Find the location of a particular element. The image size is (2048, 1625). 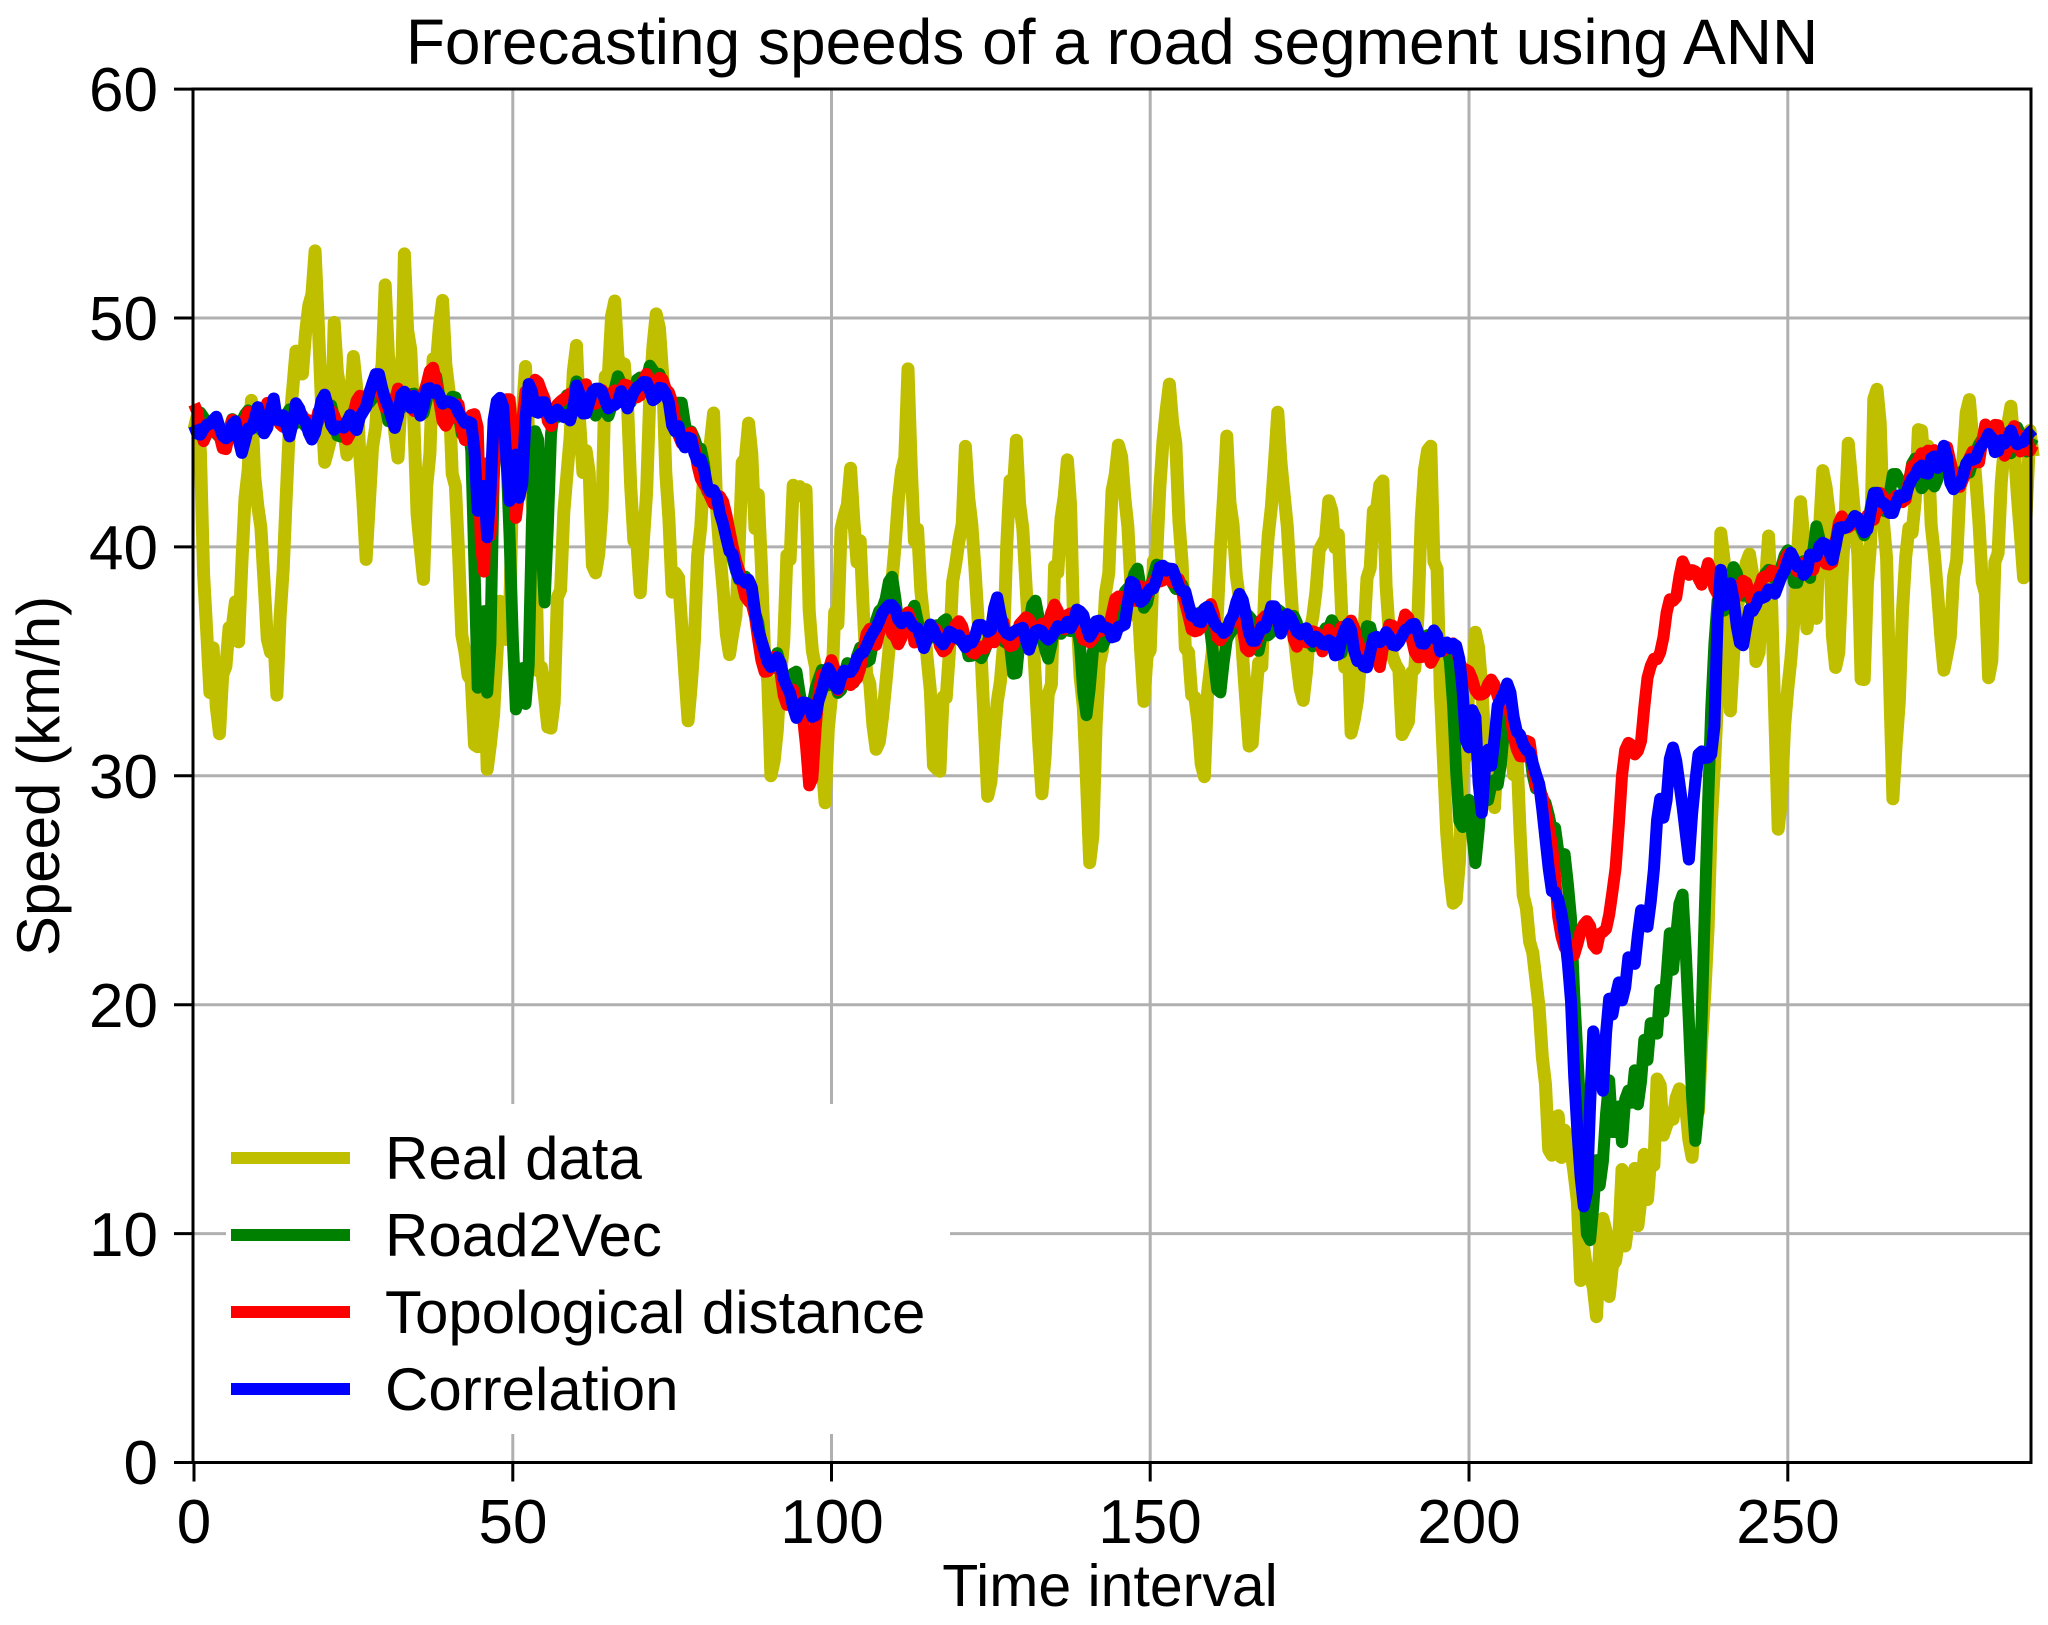

svg-text: 30 is located at coordinates (123, 777).